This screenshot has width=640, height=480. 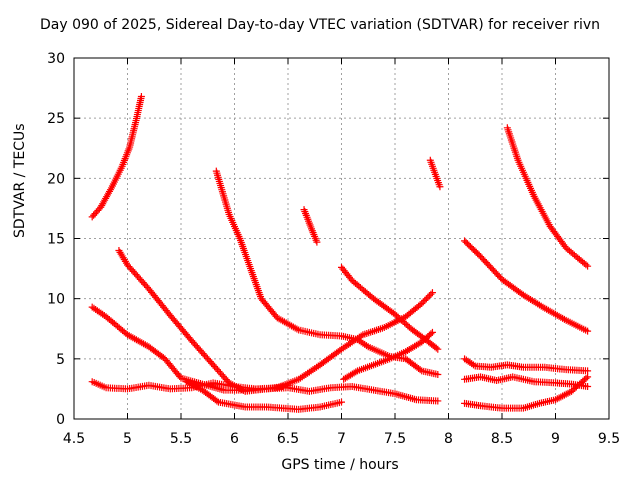 I want to click on y-tick-label: 10, so click(x=56, y=300).